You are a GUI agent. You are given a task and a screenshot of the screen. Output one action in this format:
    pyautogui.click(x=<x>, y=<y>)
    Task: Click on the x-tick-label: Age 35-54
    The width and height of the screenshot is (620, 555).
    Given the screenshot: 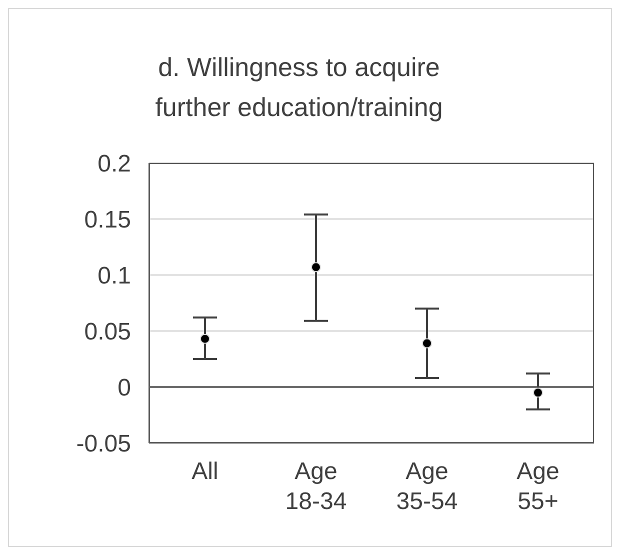 What is the action you would take?
    pyautogui.click(x=427, y=486)
    